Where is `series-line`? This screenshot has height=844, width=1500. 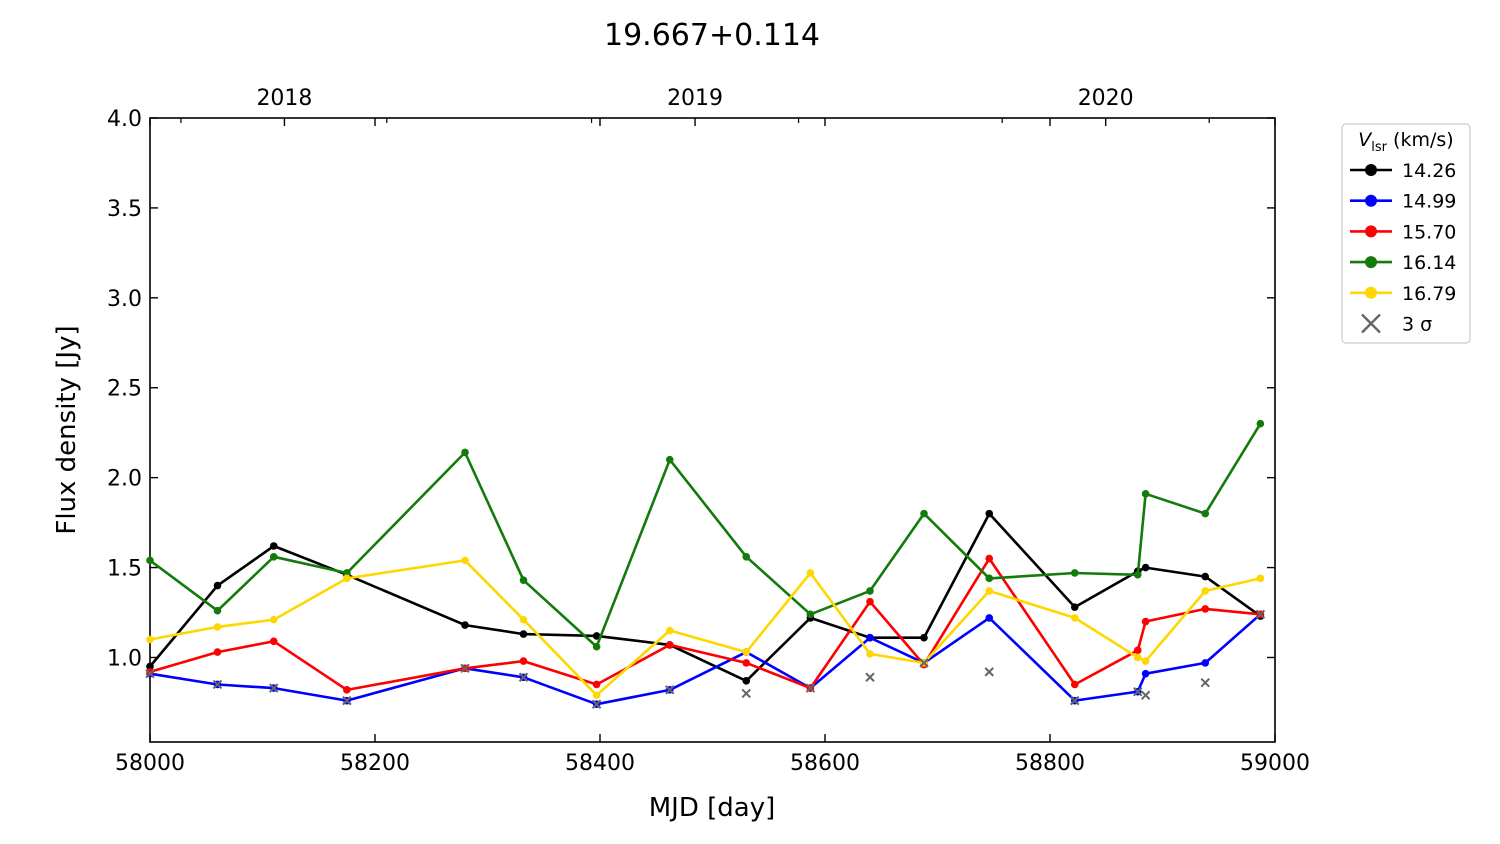 series-line is located at coordinates (705, 659).